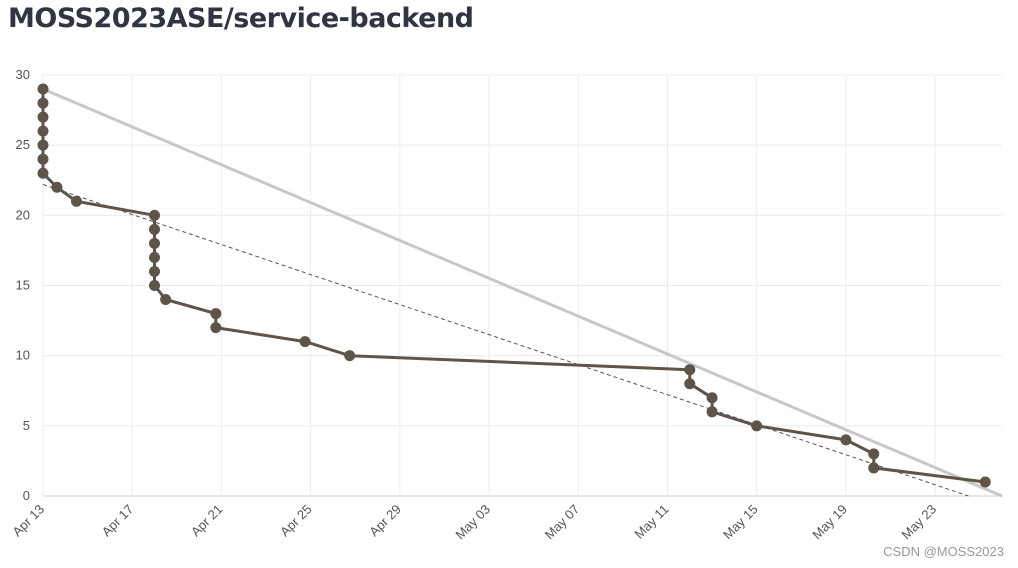 The image size is (1018, 568). I want to click on watermark-text: CSDN @MOSS2023, so click(943, 551).